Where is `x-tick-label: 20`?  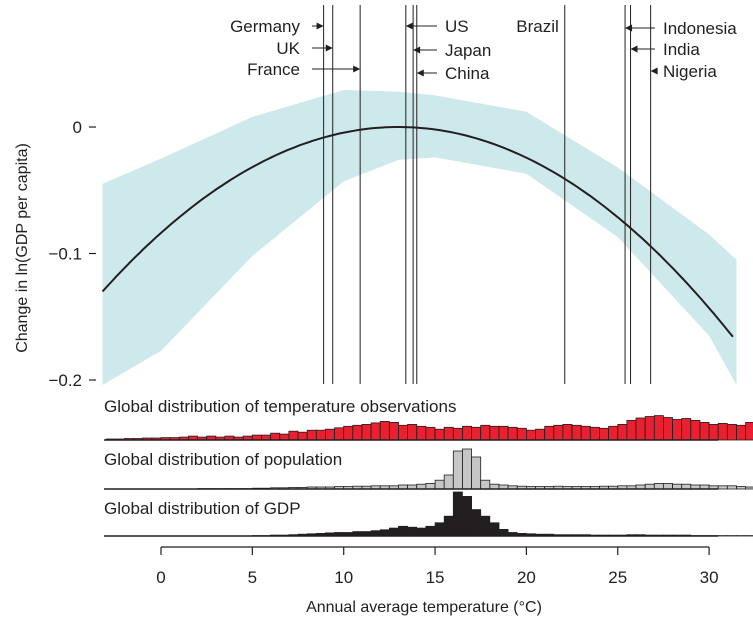 x-tick-label: 20 is located at coordinates (526, 577).